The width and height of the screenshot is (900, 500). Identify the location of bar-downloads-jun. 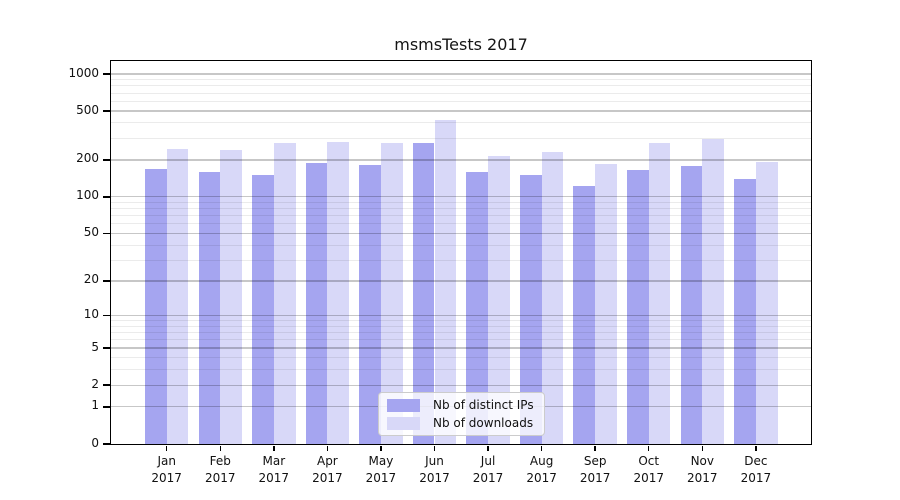
(445, 282).